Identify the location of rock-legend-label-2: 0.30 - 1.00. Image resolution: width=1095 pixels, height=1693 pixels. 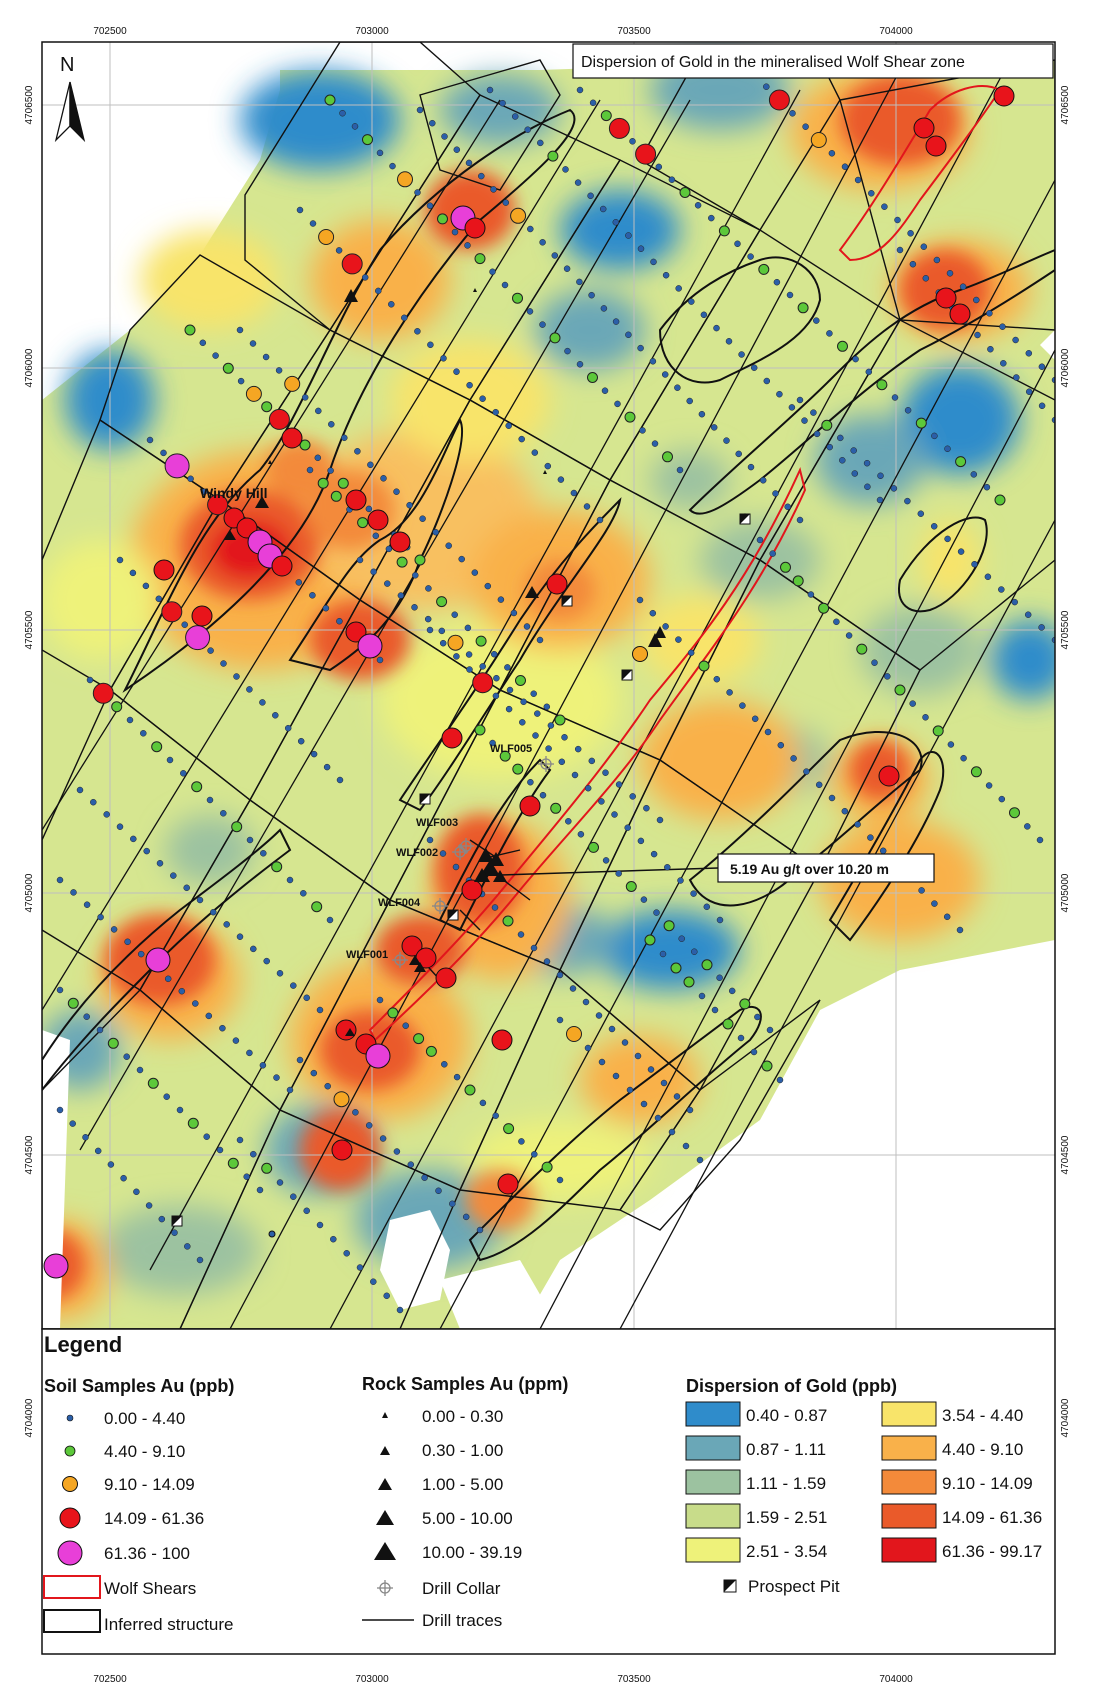
(462, 1450).